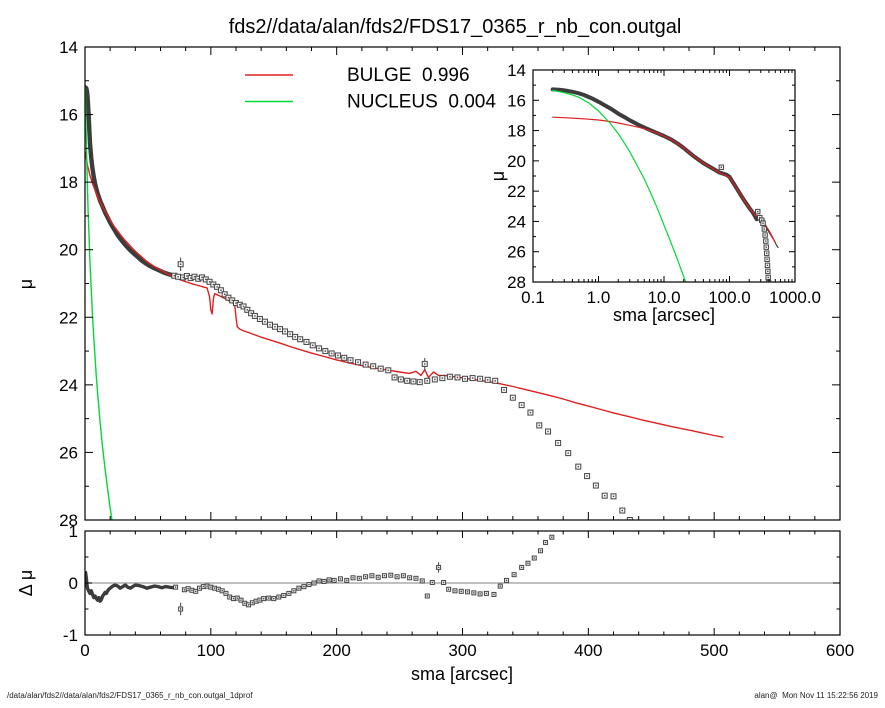 The height and width of the screenshot is (708, 885). Describe the element at coordinates (211, 650) in the screenshot. I see `x-tick-label: 100` at that location.